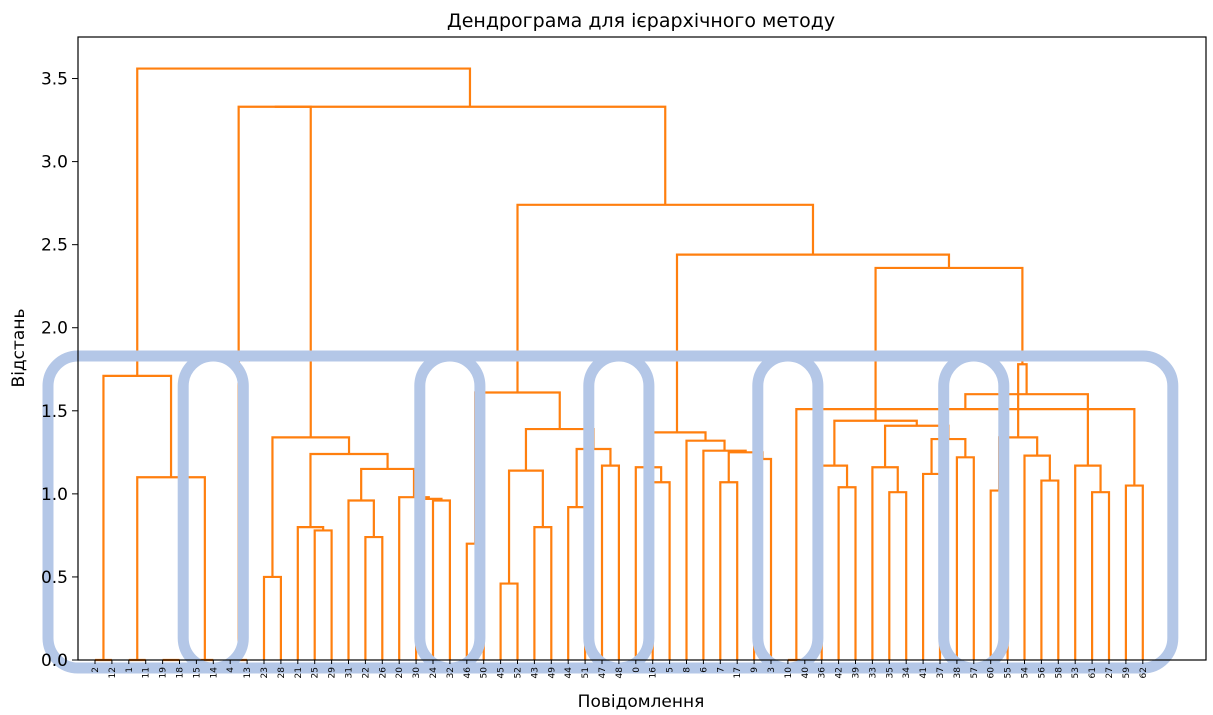 The width and height of the screenshot is (1213, 715). What do you see at coordinates (468, 673) in the screenshot?
I see `leaf-label: 46` at bounding box center [468, 673].